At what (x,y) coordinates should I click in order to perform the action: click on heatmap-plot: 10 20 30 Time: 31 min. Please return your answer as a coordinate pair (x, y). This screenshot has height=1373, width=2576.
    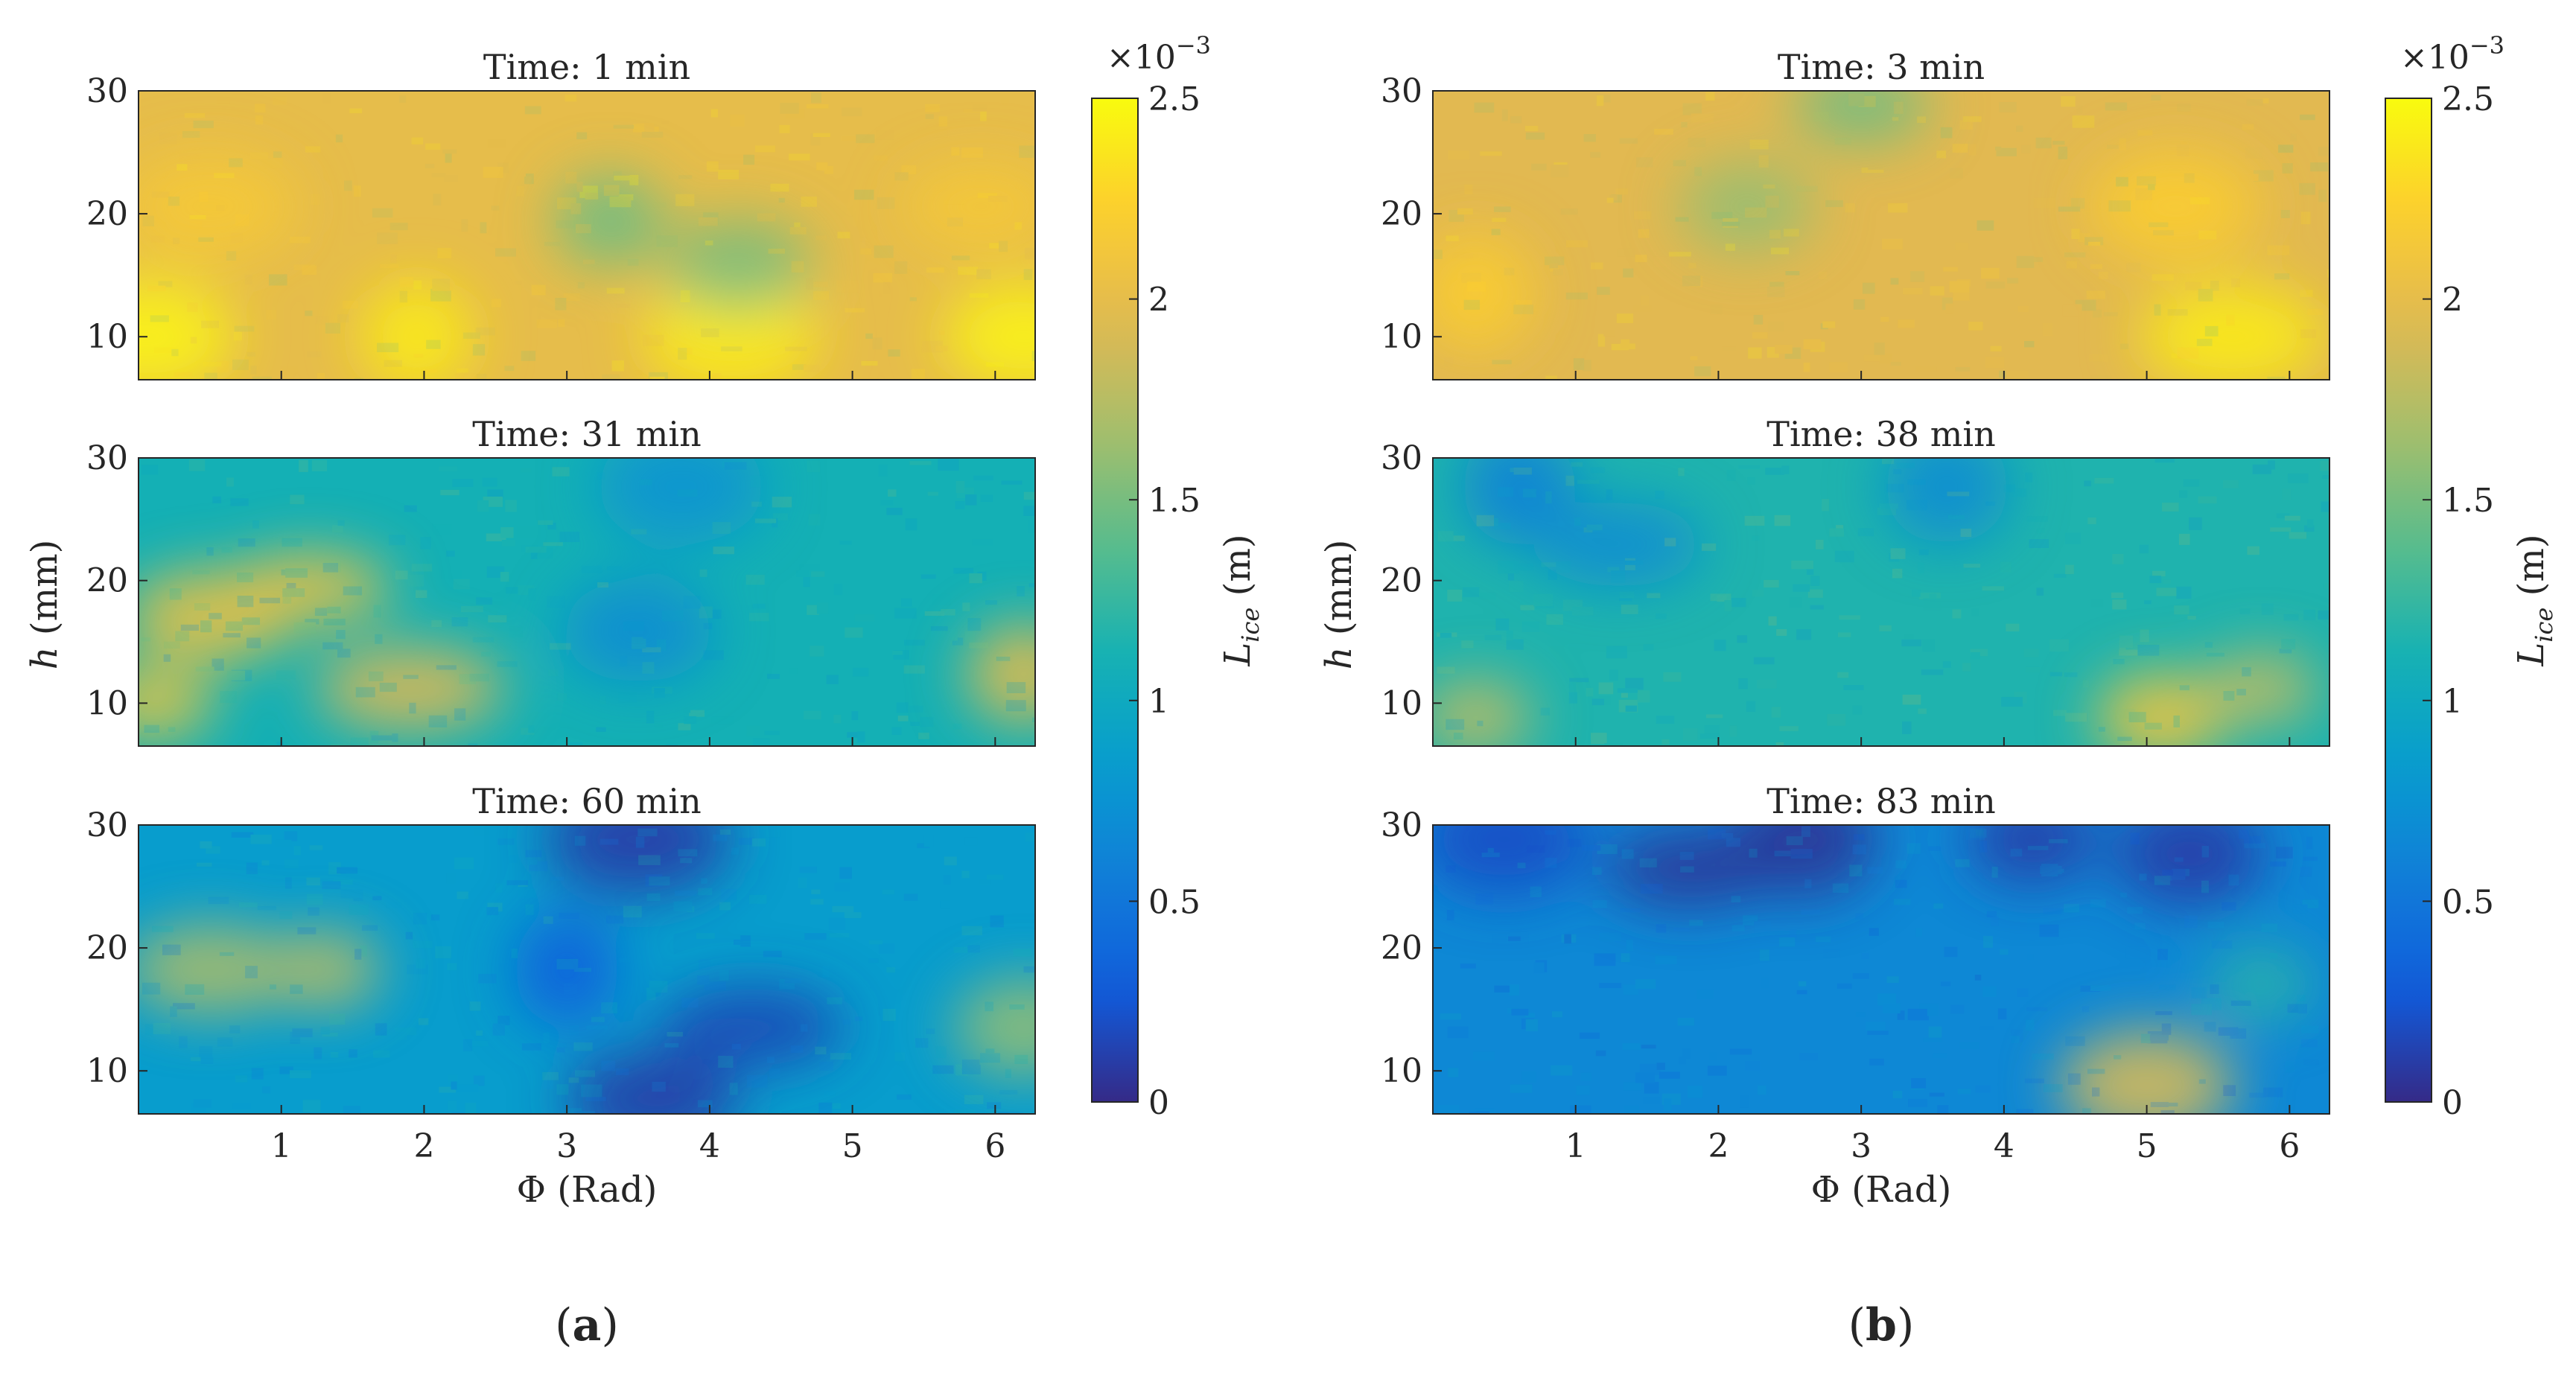
    Looking at the image, I should click on (561, 580).